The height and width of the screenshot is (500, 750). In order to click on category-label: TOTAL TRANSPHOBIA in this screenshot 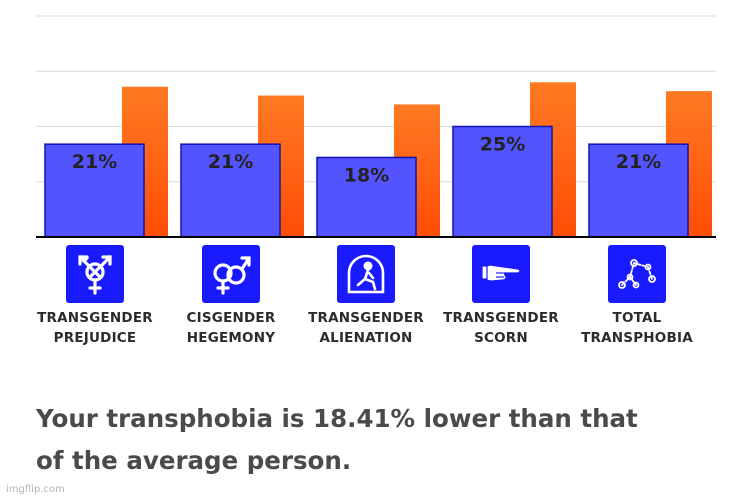, I will do `click(637, 328)`.